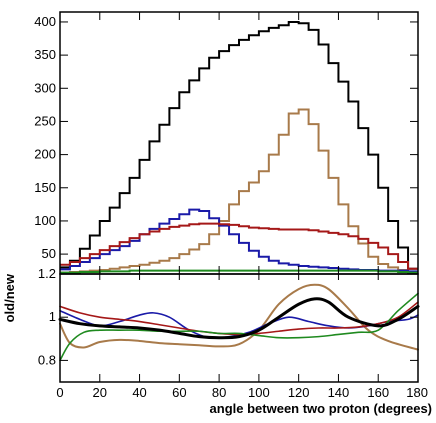  What do you see at coordinates (299, 392) in the screenshot?
I see `ratio-x-tick-label: 120` at bounding box center [299, 392].